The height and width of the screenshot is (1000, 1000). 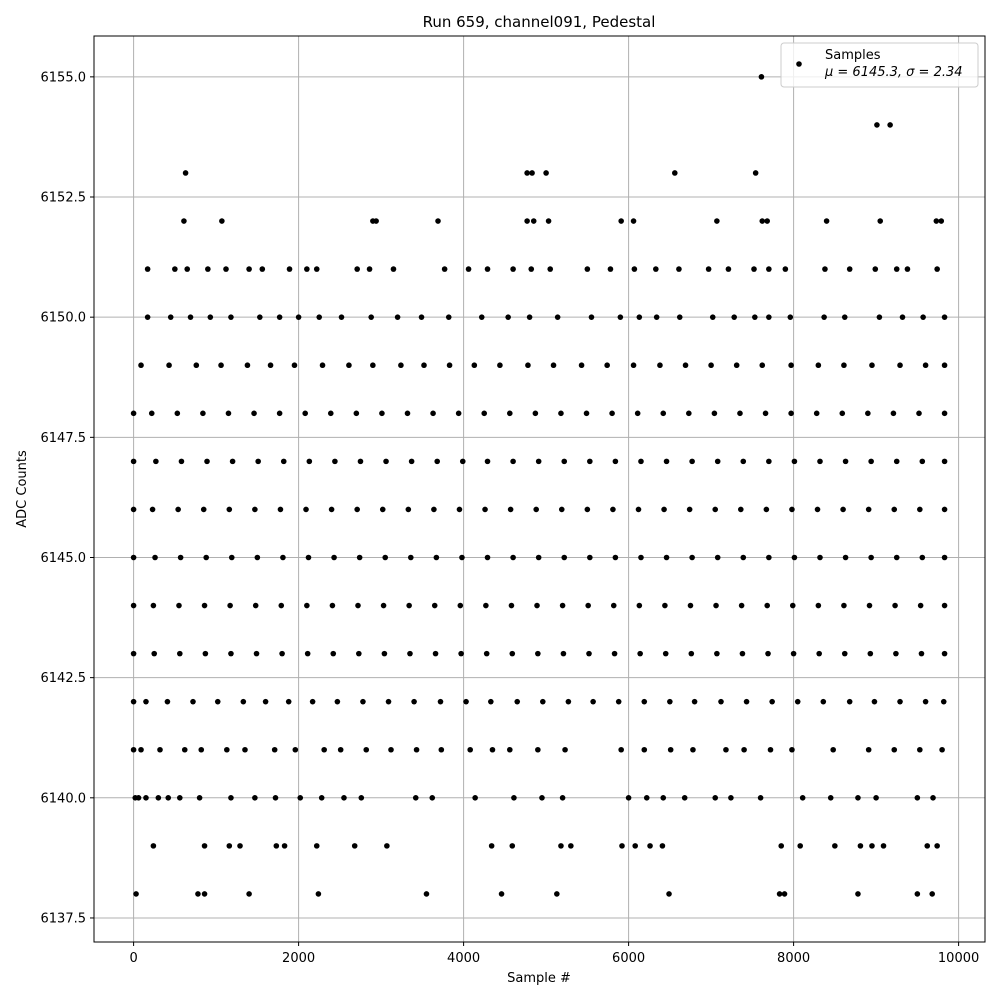 I want to click on x-tick-label: 6000, so click(x=628, y=958).